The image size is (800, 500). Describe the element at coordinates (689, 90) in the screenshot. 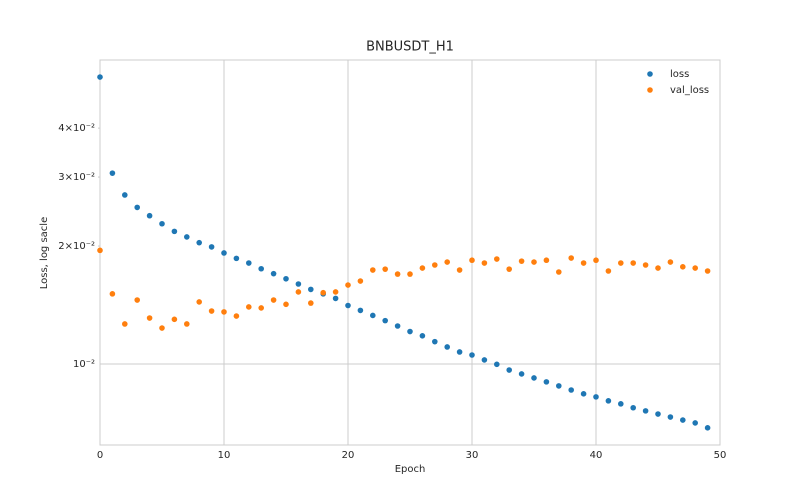

I see `legend-label: val_loss` at that location.